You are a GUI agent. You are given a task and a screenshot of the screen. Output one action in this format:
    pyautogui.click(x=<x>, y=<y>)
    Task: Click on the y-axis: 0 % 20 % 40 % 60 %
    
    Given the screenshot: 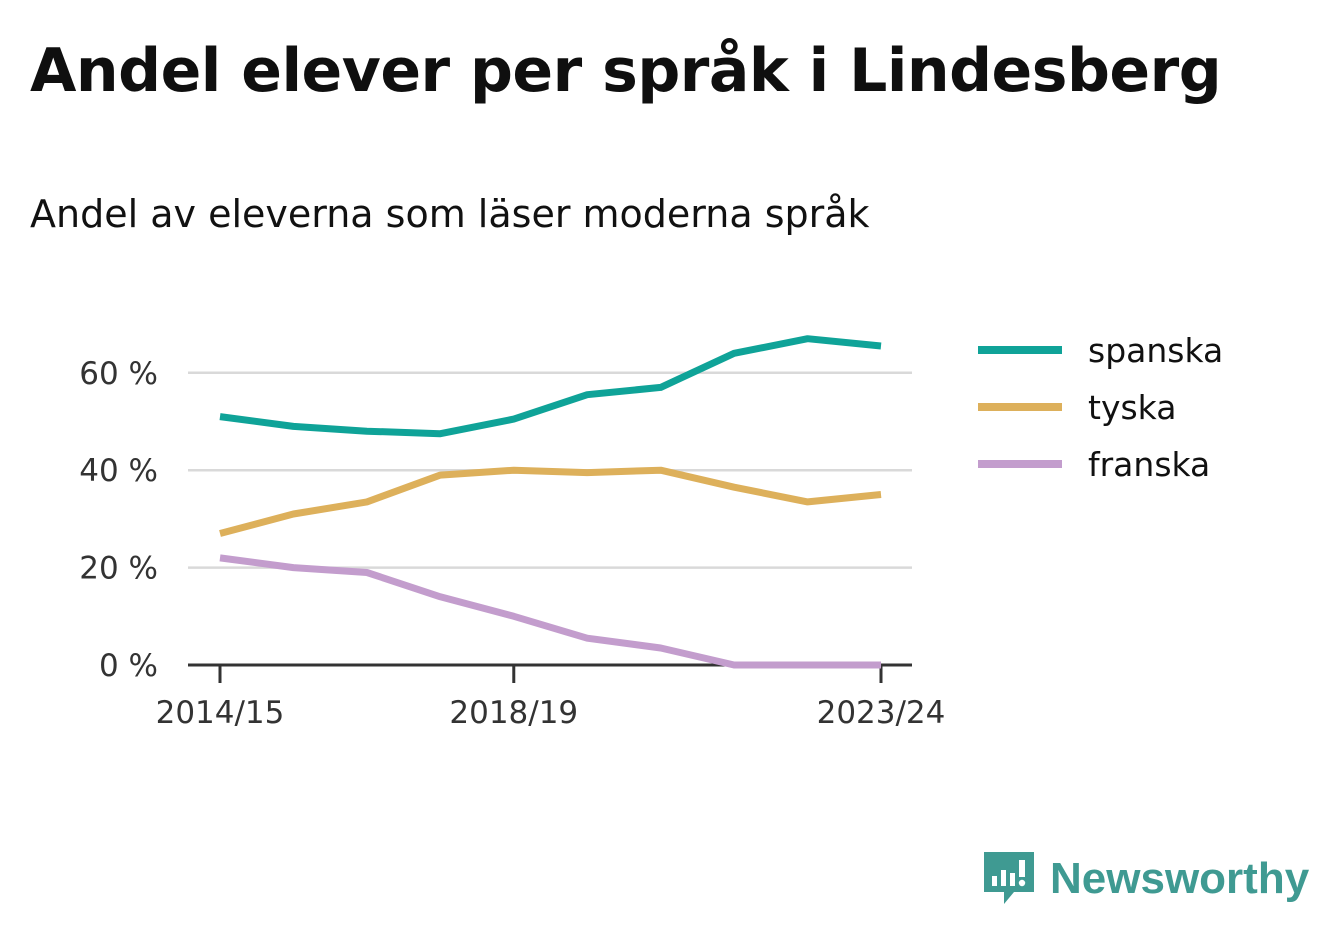 What is the action you would take?
    pyautogui.click(x=118, y=520)
    